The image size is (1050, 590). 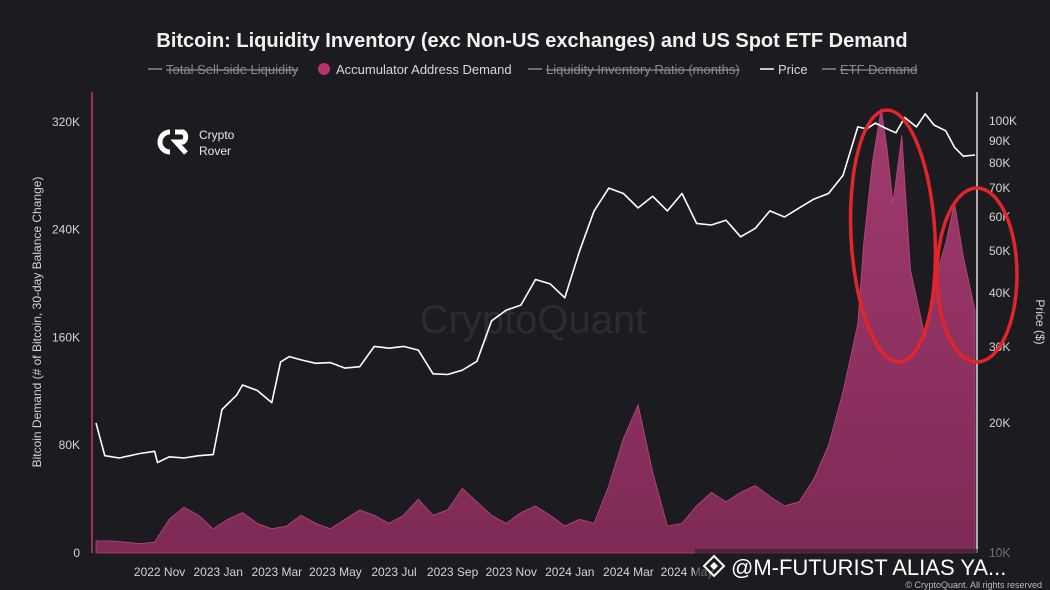 I want to click on x-tick-label: 2024 Mar, so click(x=628, y=572).